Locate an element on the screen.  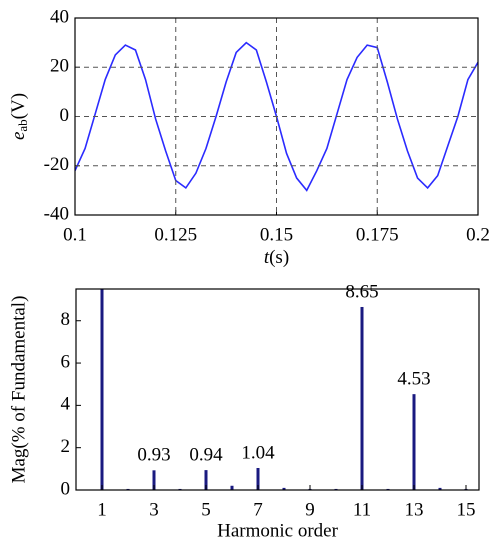
x-tick-label: 0.125 is located at coordinates (175, 234).